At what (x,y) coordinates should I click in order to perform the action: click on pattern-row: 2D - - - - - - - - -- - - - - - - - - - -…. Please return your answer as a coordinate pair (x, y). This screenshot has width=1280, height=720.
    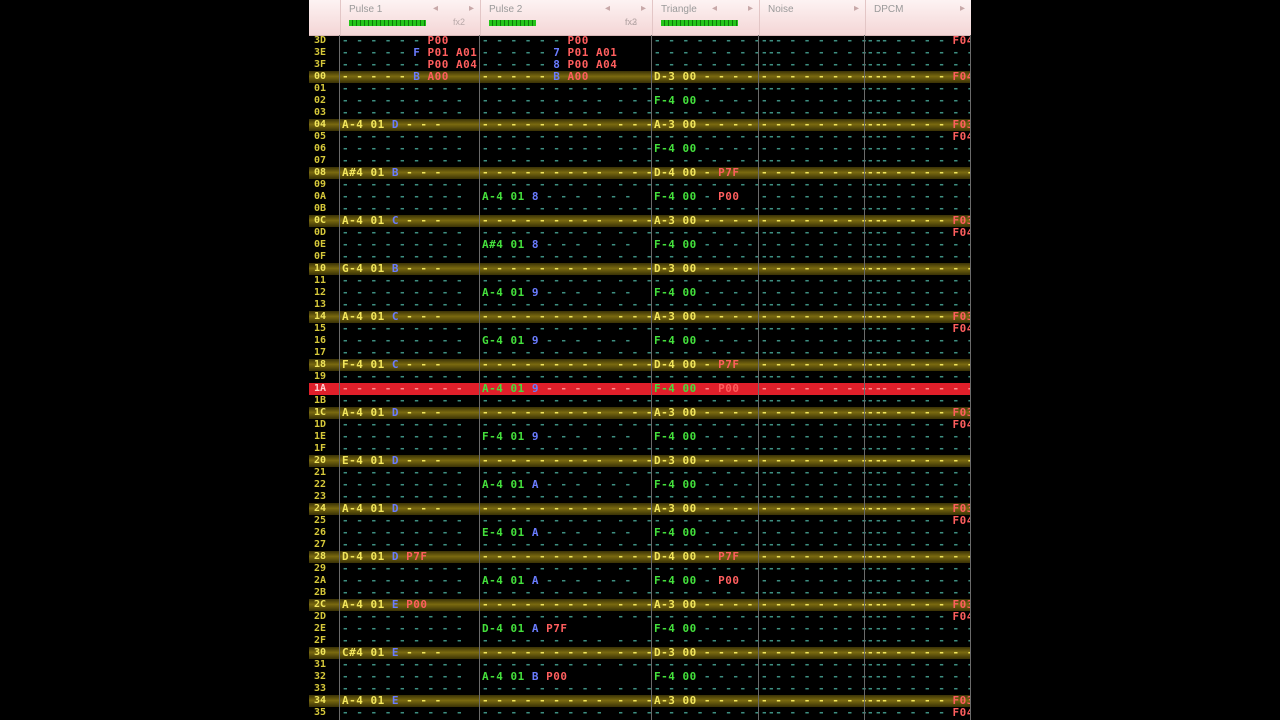
    Looking at the image, I should click on (640, 617).